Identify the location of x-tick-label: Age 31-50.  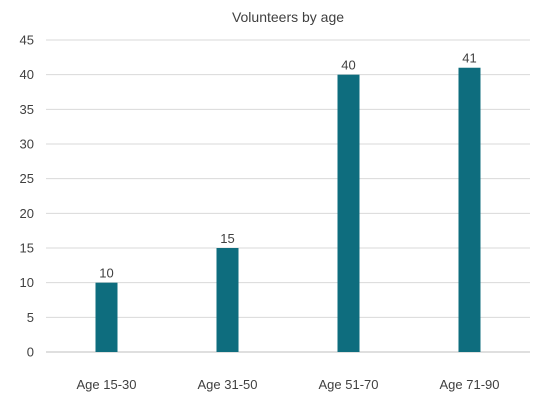
(228, 384).